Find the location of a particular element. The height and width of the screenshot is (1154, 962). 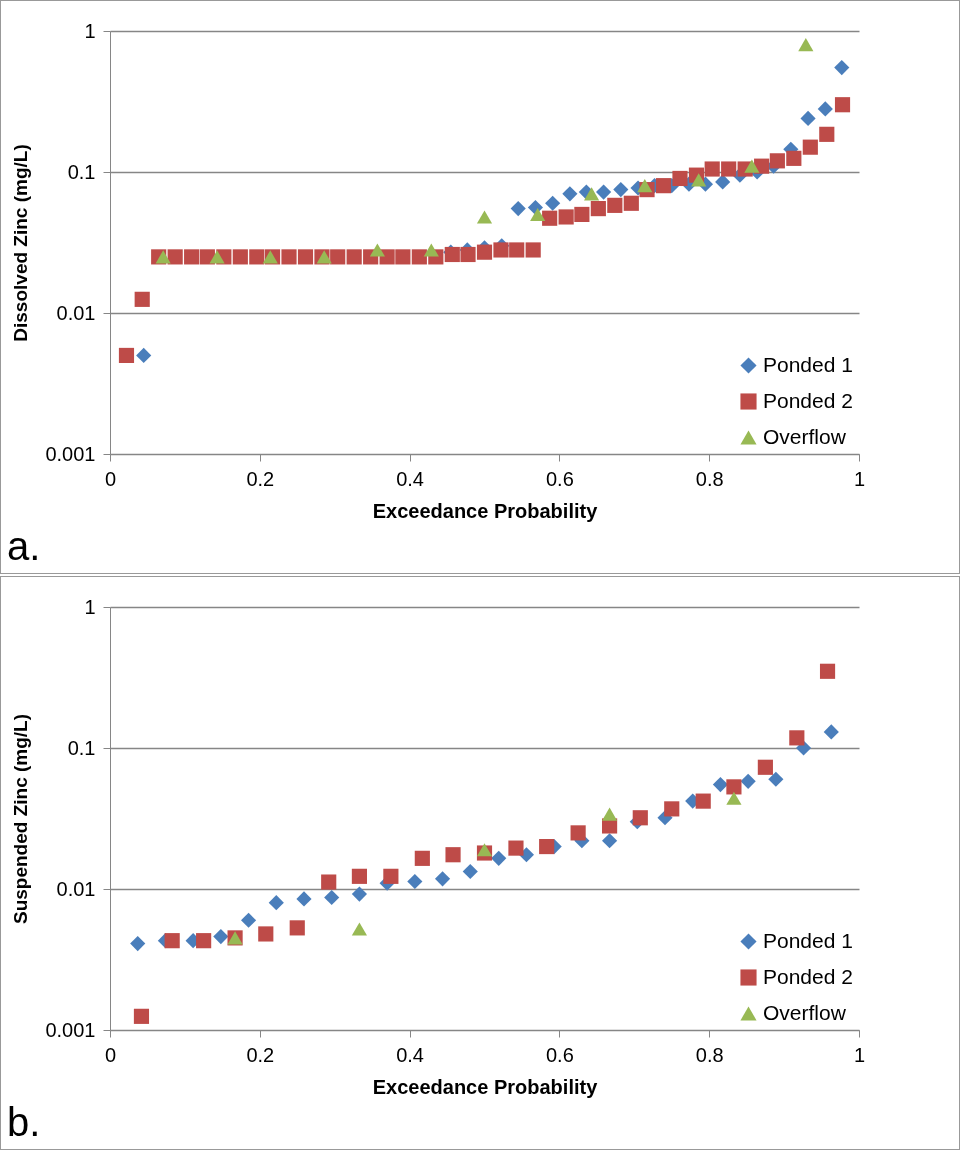

x-tick-label: 0.8 is located at coordinates (709, 1054).